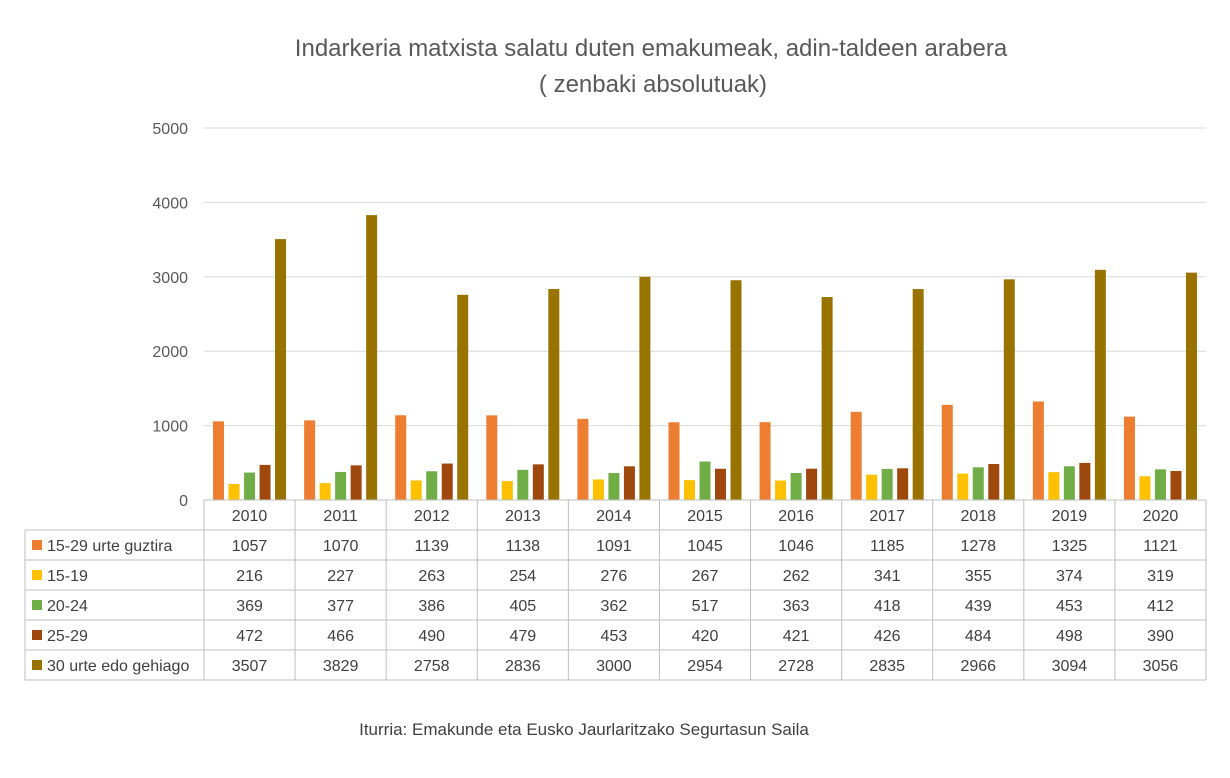  I want to click on table-cell-value: 1278, so click(978, 546).